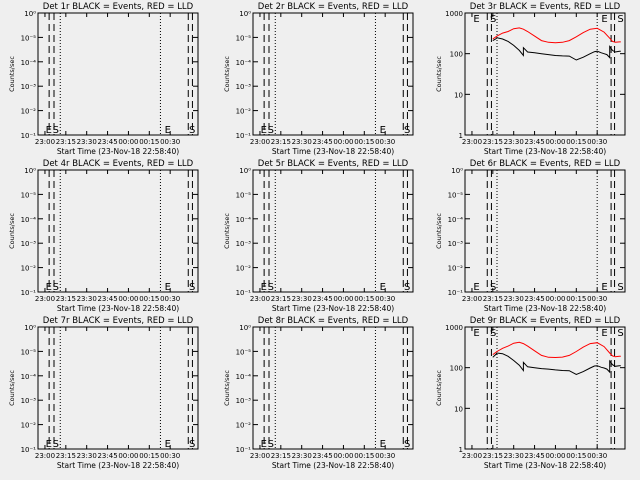 This screenshot has height=480, width=640. Describe the element at coordinates (333, 321) in the screenshot. I see `chart-title: Det 8r BLACK = Events, RED = LLD` at that location.